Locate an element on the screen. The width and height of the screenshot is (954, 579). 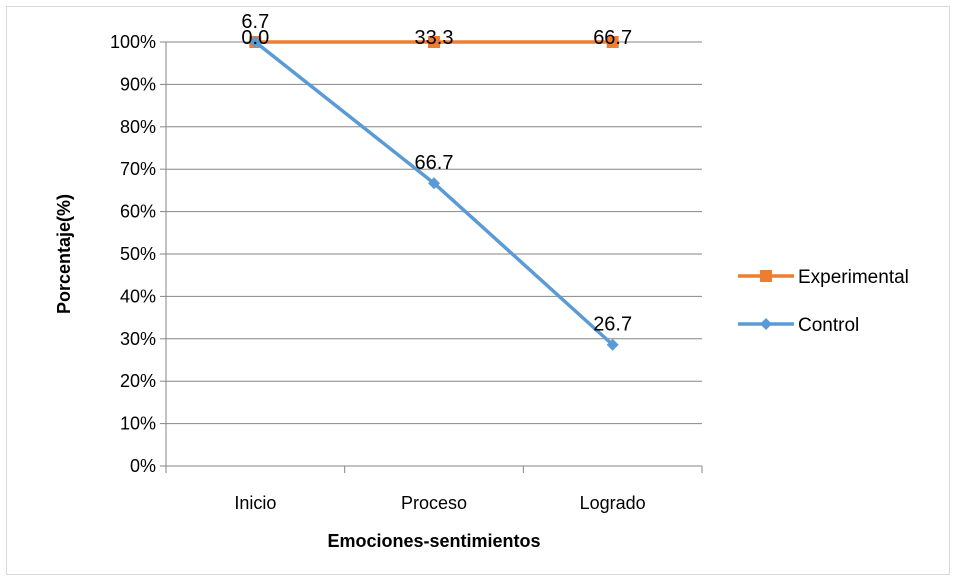
legend-label: Experimental is located at coordinates (853, 277).